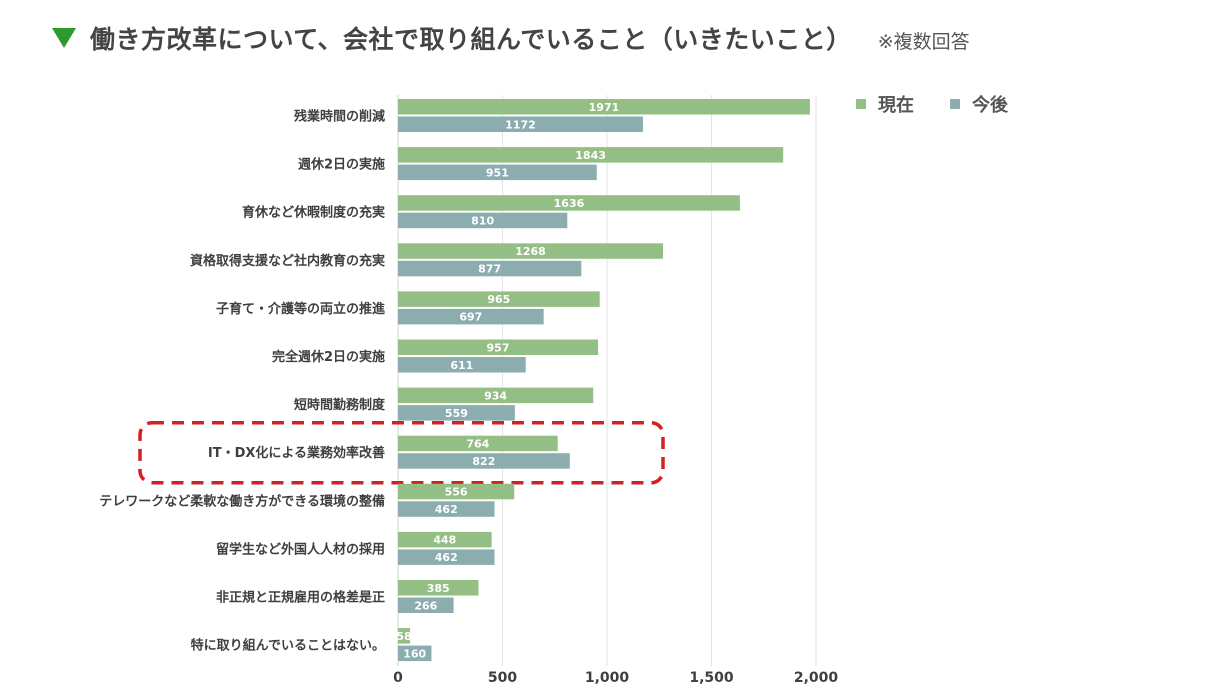 Image resolution: width=1212 pixels, height=700 pixels. I want to click on chart-header: 働き方改革について、会社で取り組んでいること（いきたいこと） ※複数回答, so click(511, 38).